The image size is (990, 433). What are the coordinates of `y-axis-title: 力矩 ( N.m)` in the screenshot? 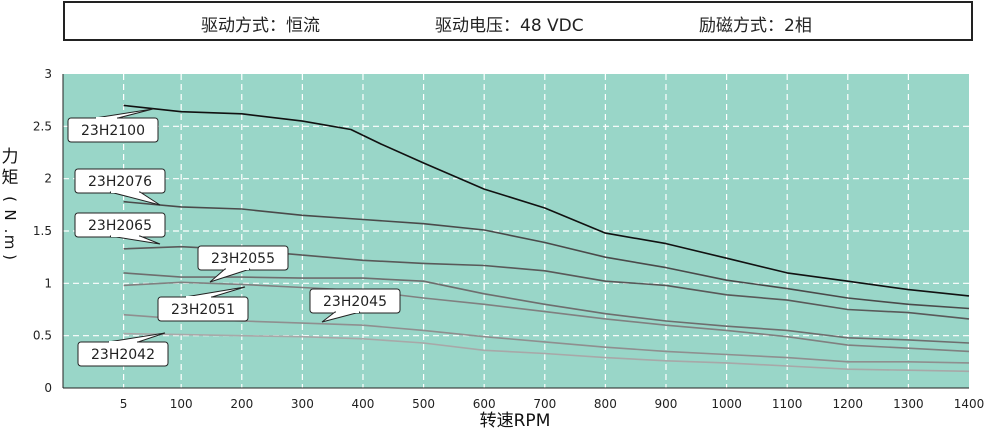 It's located at (10, 203).